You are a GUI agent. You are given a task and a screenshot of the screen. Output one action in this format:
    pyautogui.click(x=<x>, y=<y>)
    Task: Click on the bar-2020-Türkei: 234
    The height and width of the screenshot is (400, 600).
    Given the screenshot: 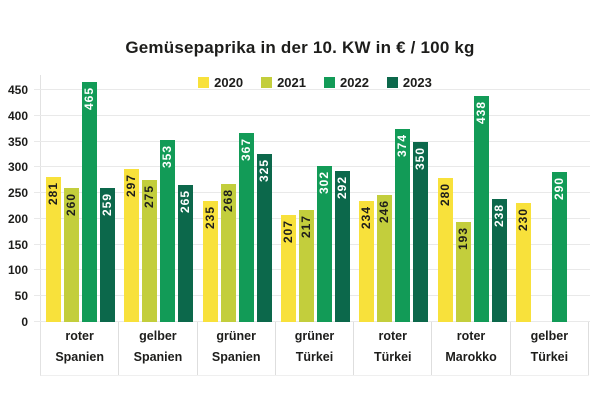 What is the action you would take?
    pyautogui.click(x=367, y=261)
    